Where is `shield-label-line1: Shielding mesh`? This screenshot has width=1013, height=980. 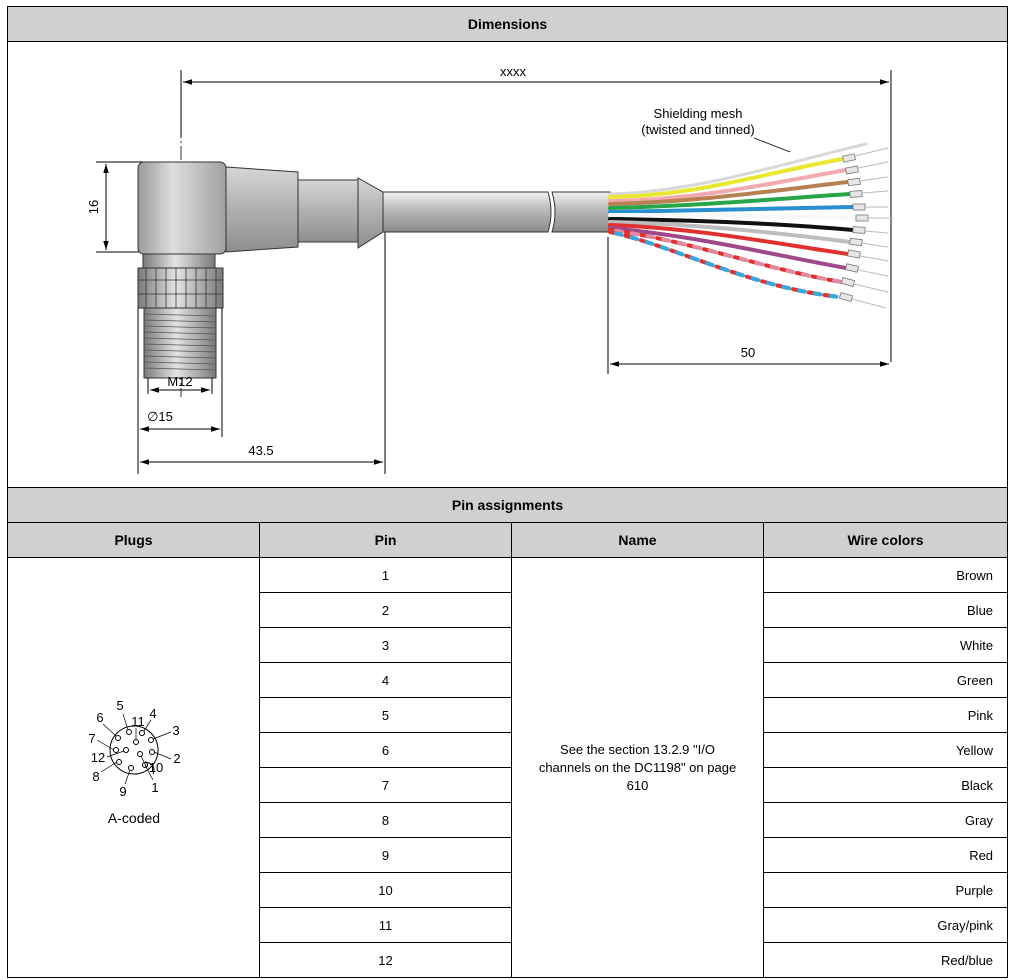
shield-label-line1: Shielding mesh is located at coordinates (698, 113).